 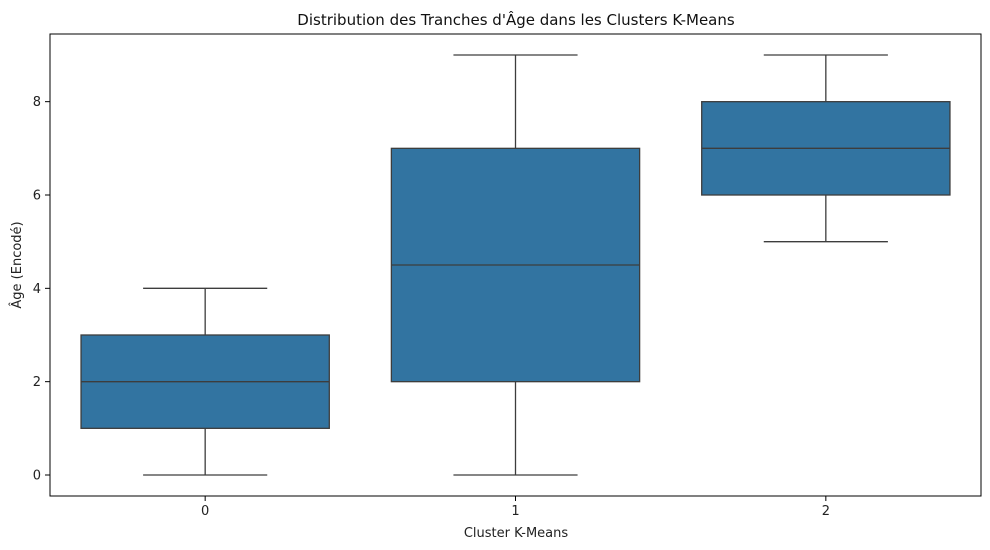 What do you see at coordinates (17, 264) in the screenshot?
I see `y-axis-label: Âge (Encodé)` at bounding box center [17, 264].